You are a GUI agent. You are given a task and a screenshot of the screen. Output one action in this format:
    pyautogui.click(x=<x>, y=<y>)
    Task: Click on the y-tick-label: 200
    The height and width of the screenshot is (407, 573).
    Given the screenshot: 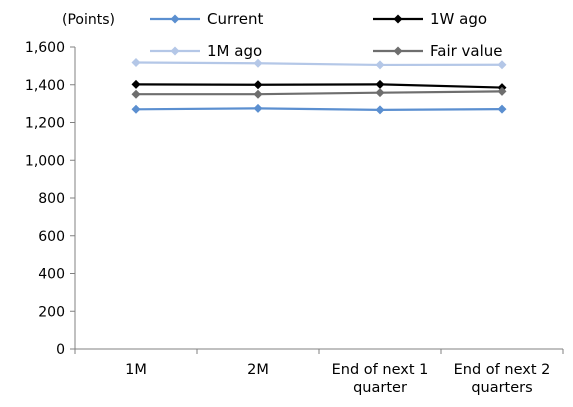 What is the action you would take?
    pyautogui.click(x=51, y=312)
    